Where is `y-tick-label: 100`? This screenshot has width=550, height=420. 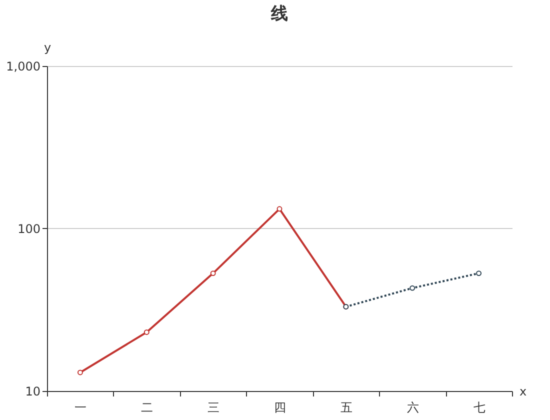
y-tick-label: 100 is located at coordinates (29, 229).